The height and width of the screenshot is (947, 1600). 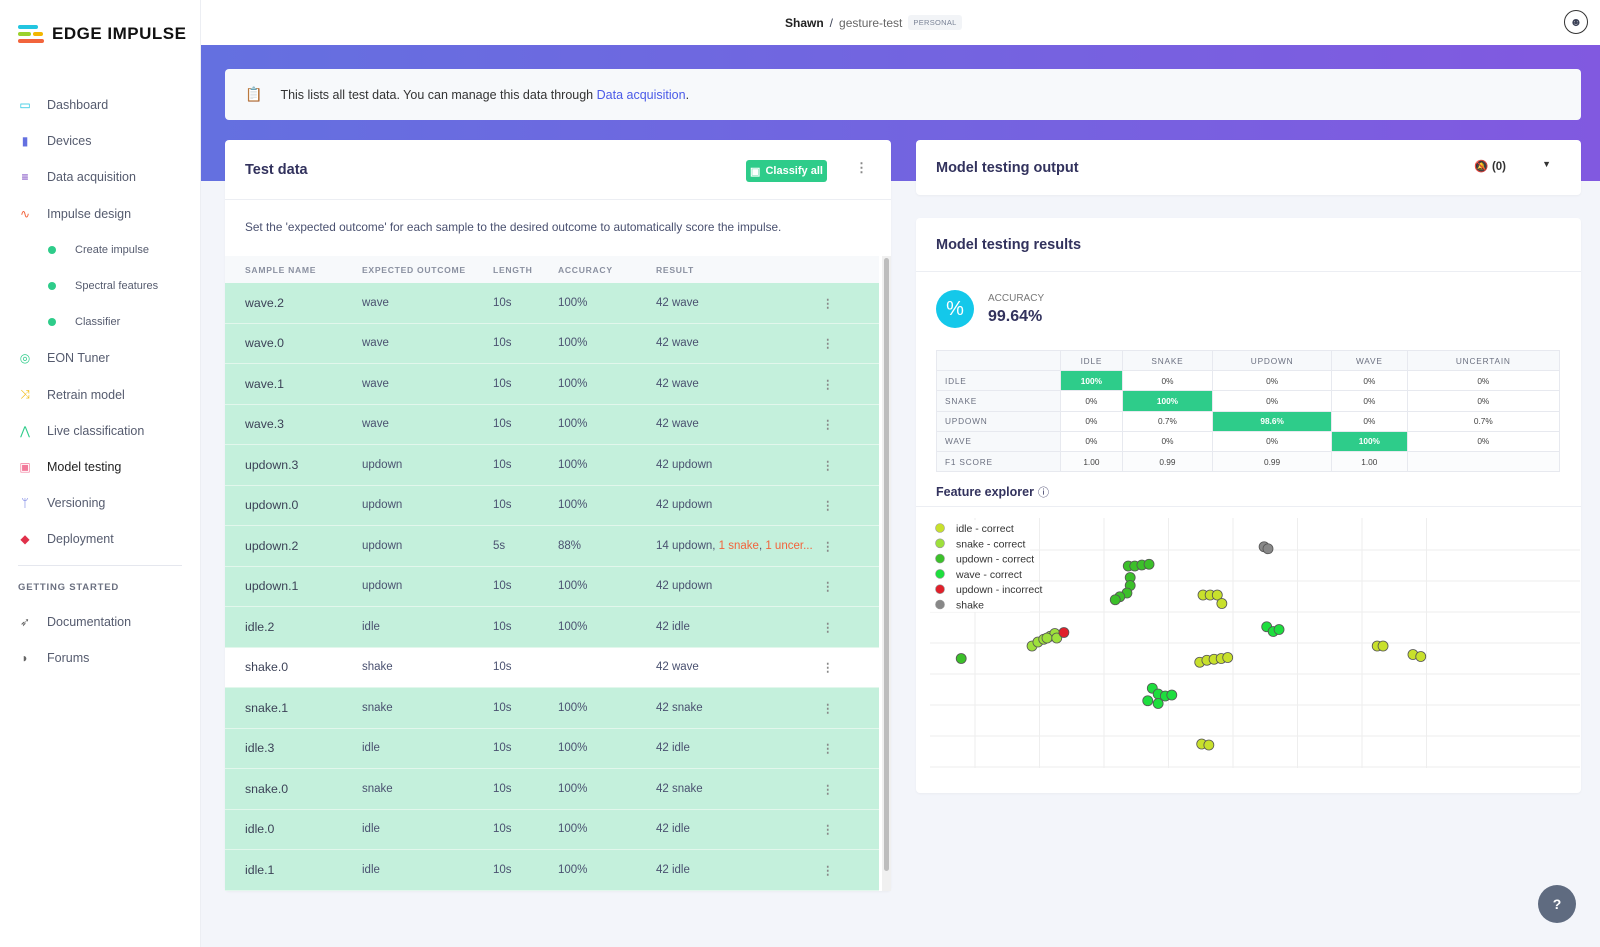 What do you see at coordinates (573, 626) in the screenshot?
I see `sample-accuracy: 100%` at bounding box center [573, 626].